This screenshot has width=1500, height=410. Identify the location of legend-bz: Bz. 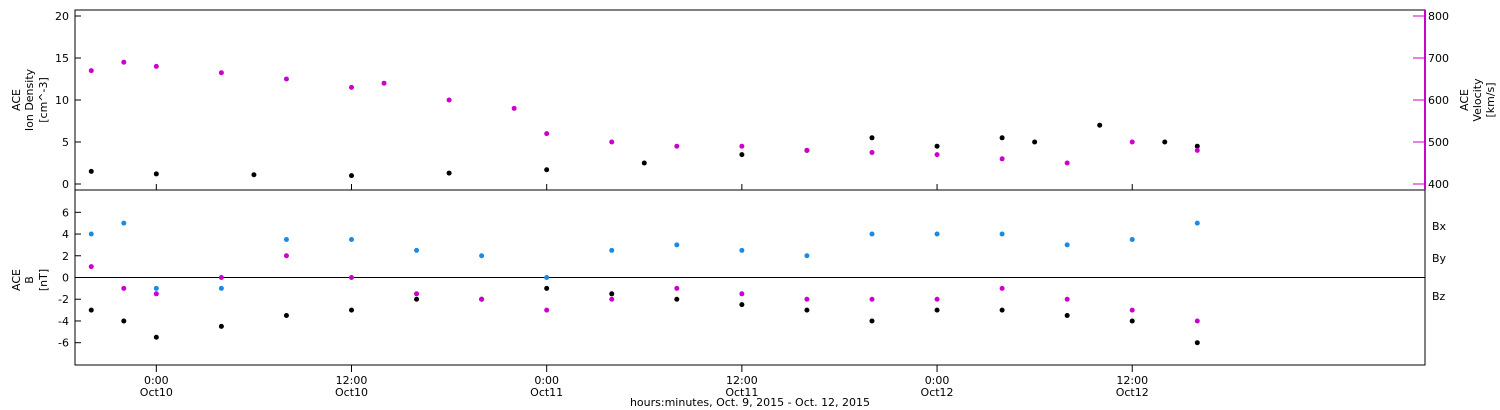
(1439, 296).